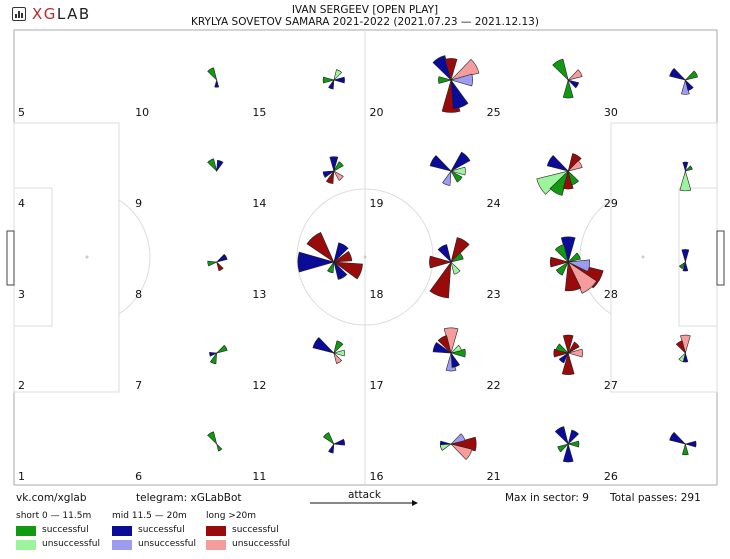  I want to click on sector-number: 22, so click(494, 385).